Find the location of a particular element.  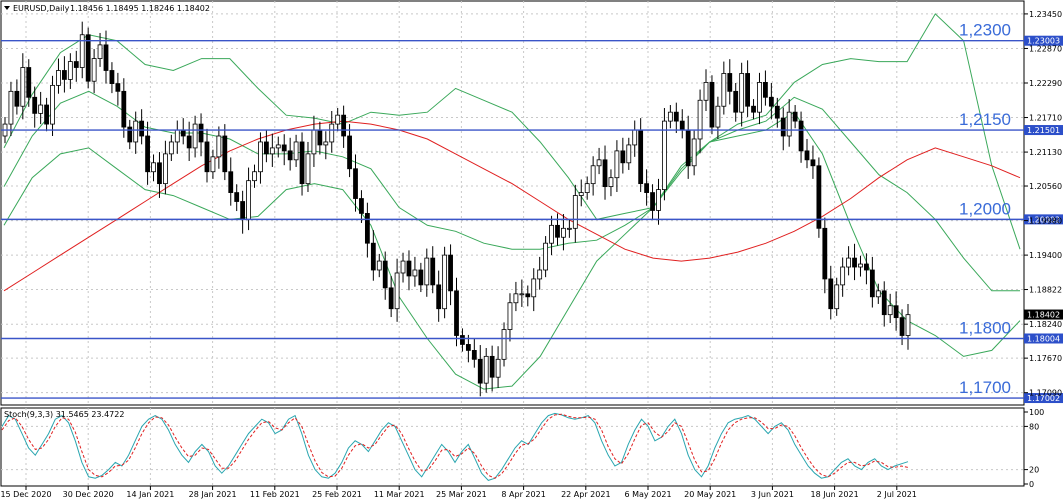

time-tick-label: 20 May 2021 is located at coordinates (710, 494).